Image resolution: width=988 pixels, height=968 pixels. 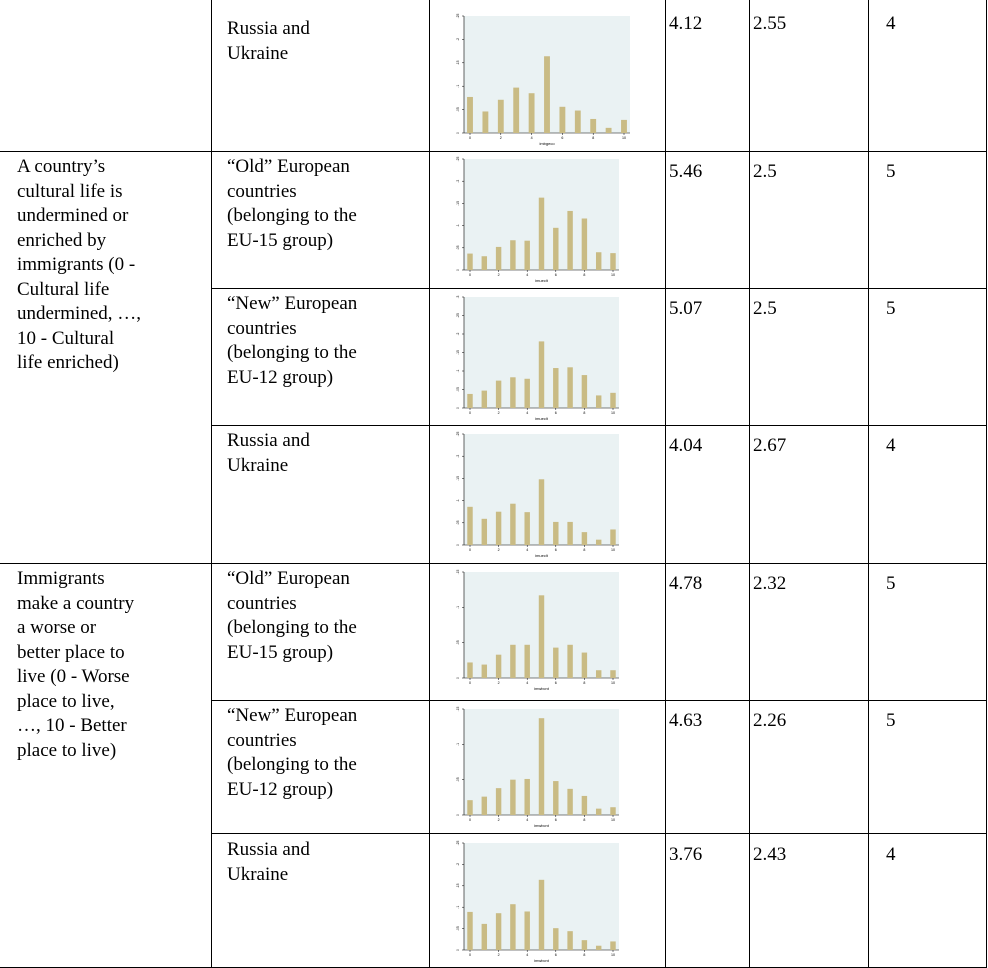 What do you see at coordinates (542, 280) in the screenshot?
I see `x-axis-label: imueclt` at bounding box center [542, 280].